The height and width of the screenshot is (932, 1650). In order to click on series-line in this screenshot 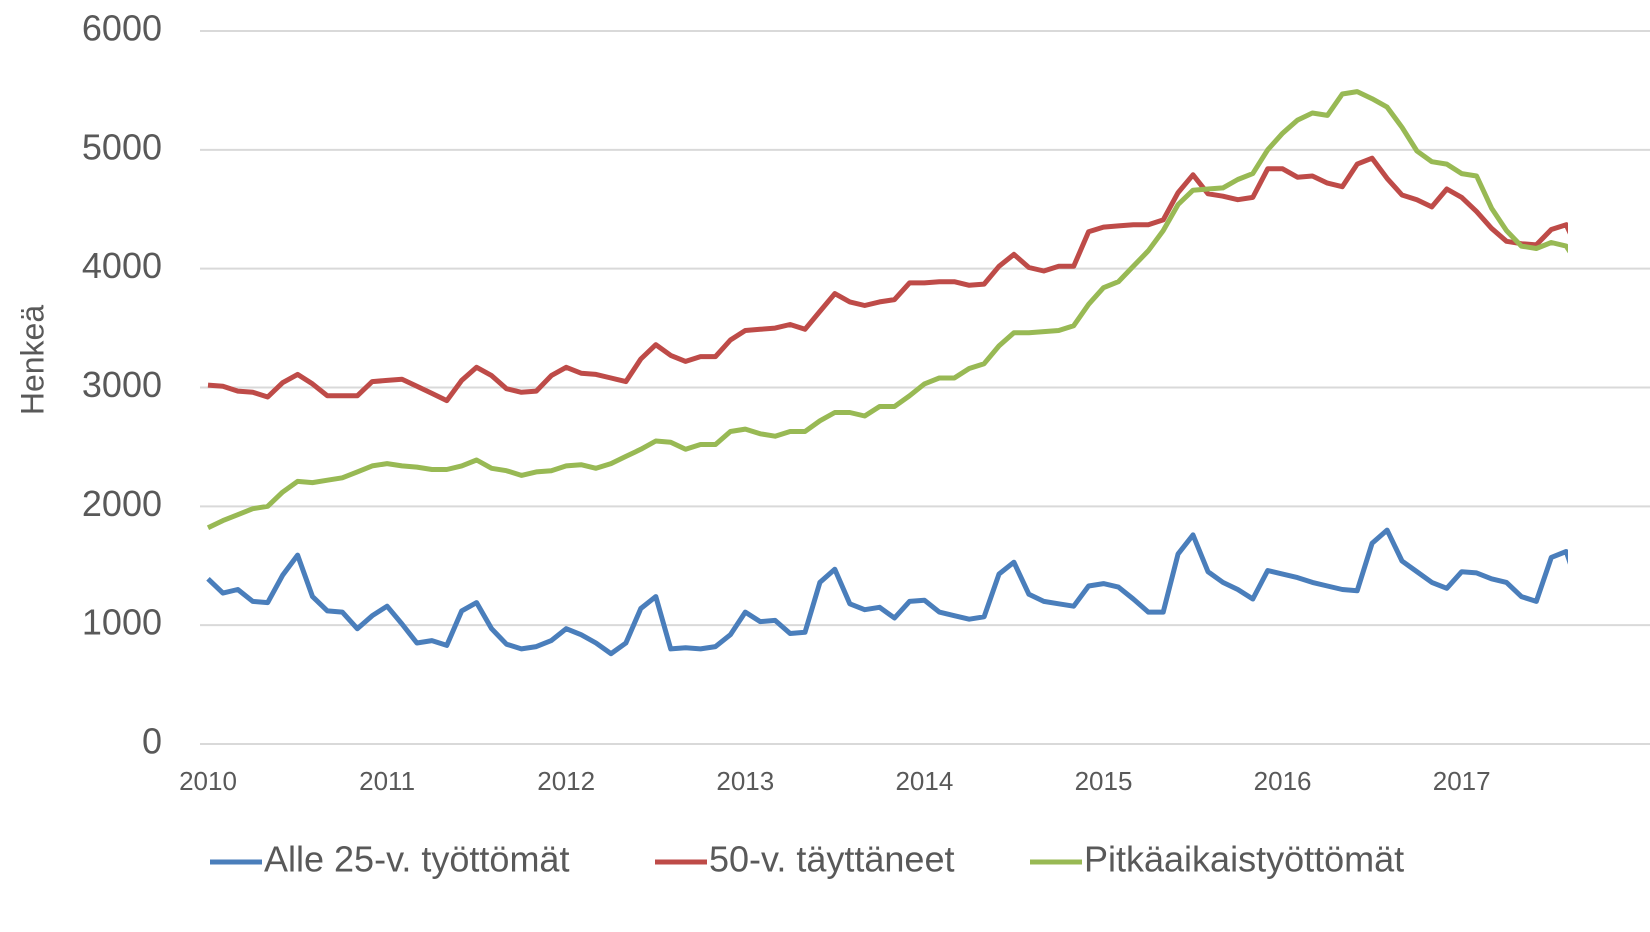, I will do `click(887, 592)`.